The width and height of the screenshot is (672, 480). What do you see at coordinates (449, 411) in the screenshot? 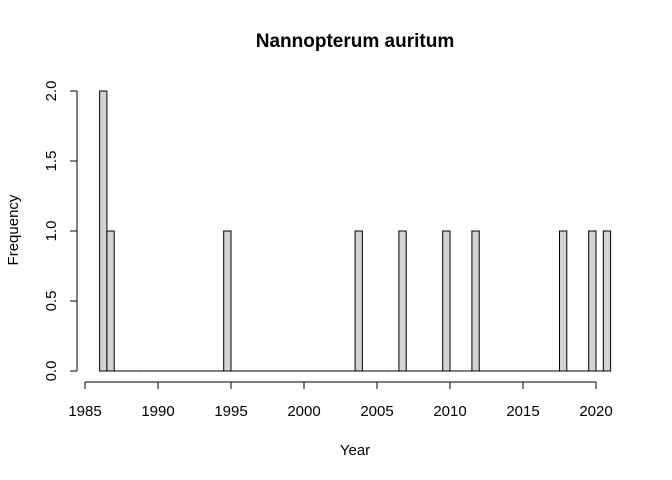
I see `x-tick-label: 2010` at bounding box center [449, 411].